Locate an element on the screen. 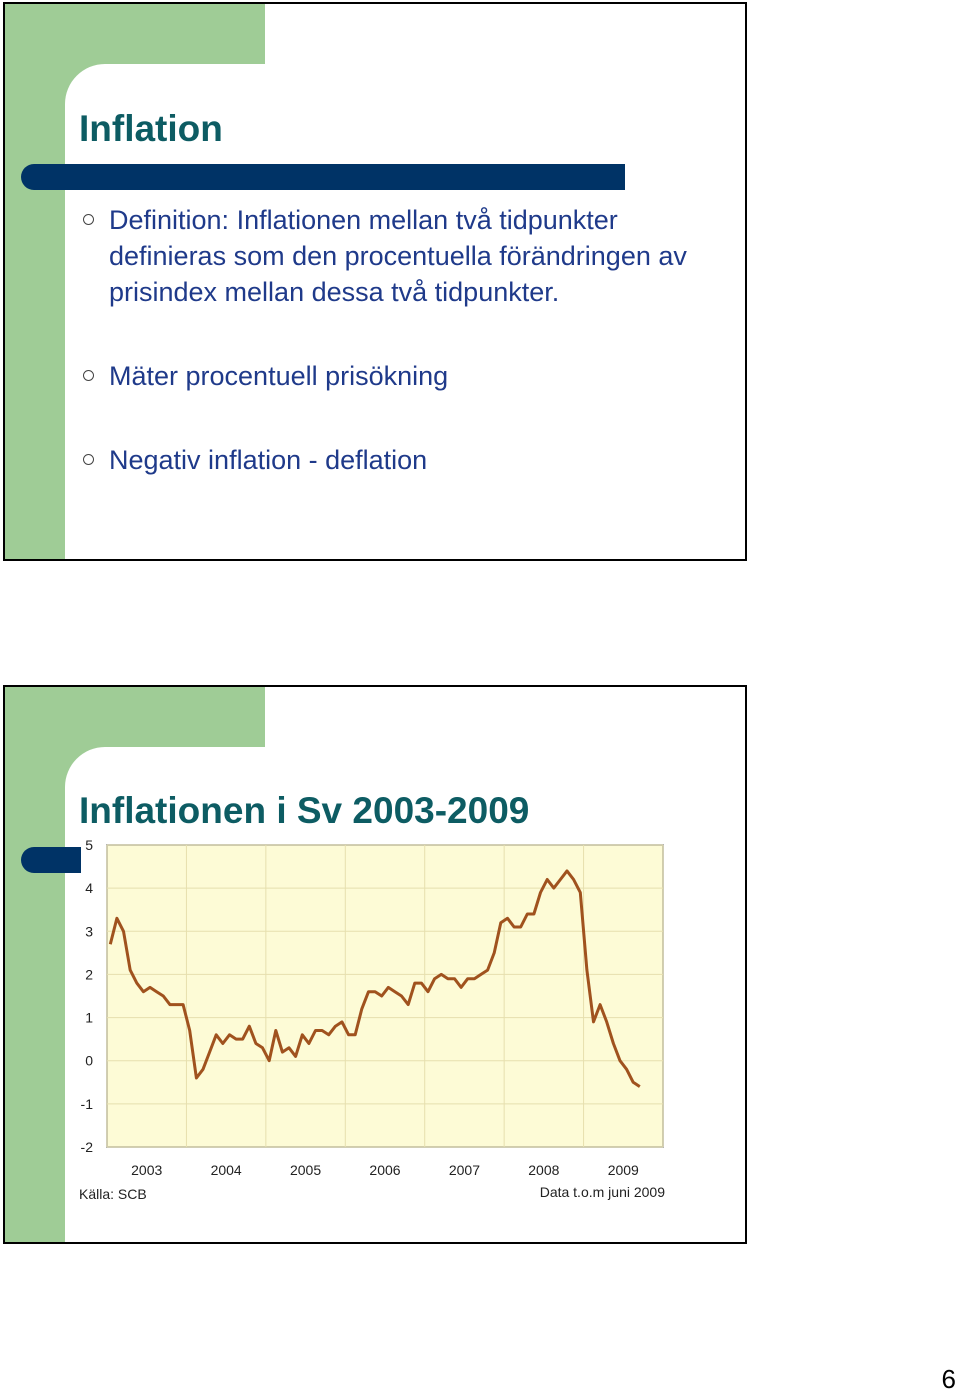 This screenshot has height=1395, width=960. source-note: Källa: SCB is located at coordinates (113, 1194).